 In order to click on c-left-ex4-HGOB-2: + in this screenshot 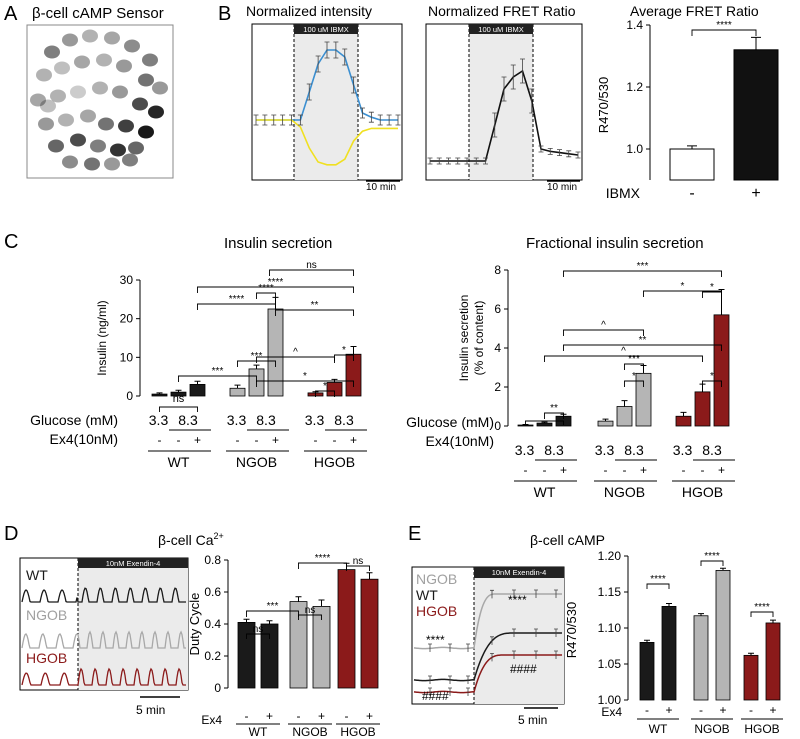, I will do `click(353, 440)`.